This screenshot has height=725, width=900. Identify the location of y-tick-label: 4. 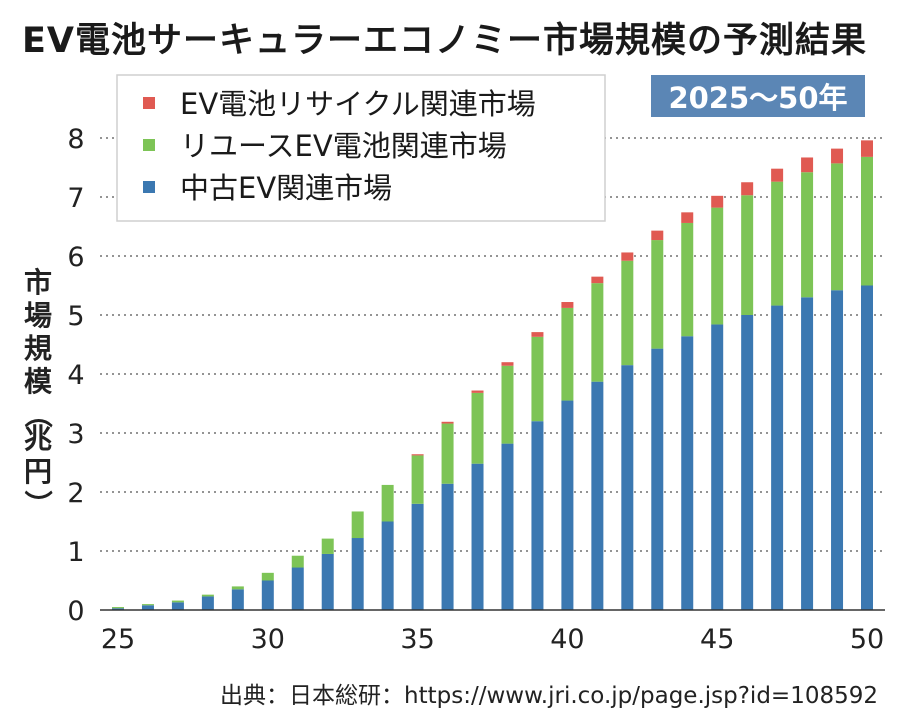
(75, 375).